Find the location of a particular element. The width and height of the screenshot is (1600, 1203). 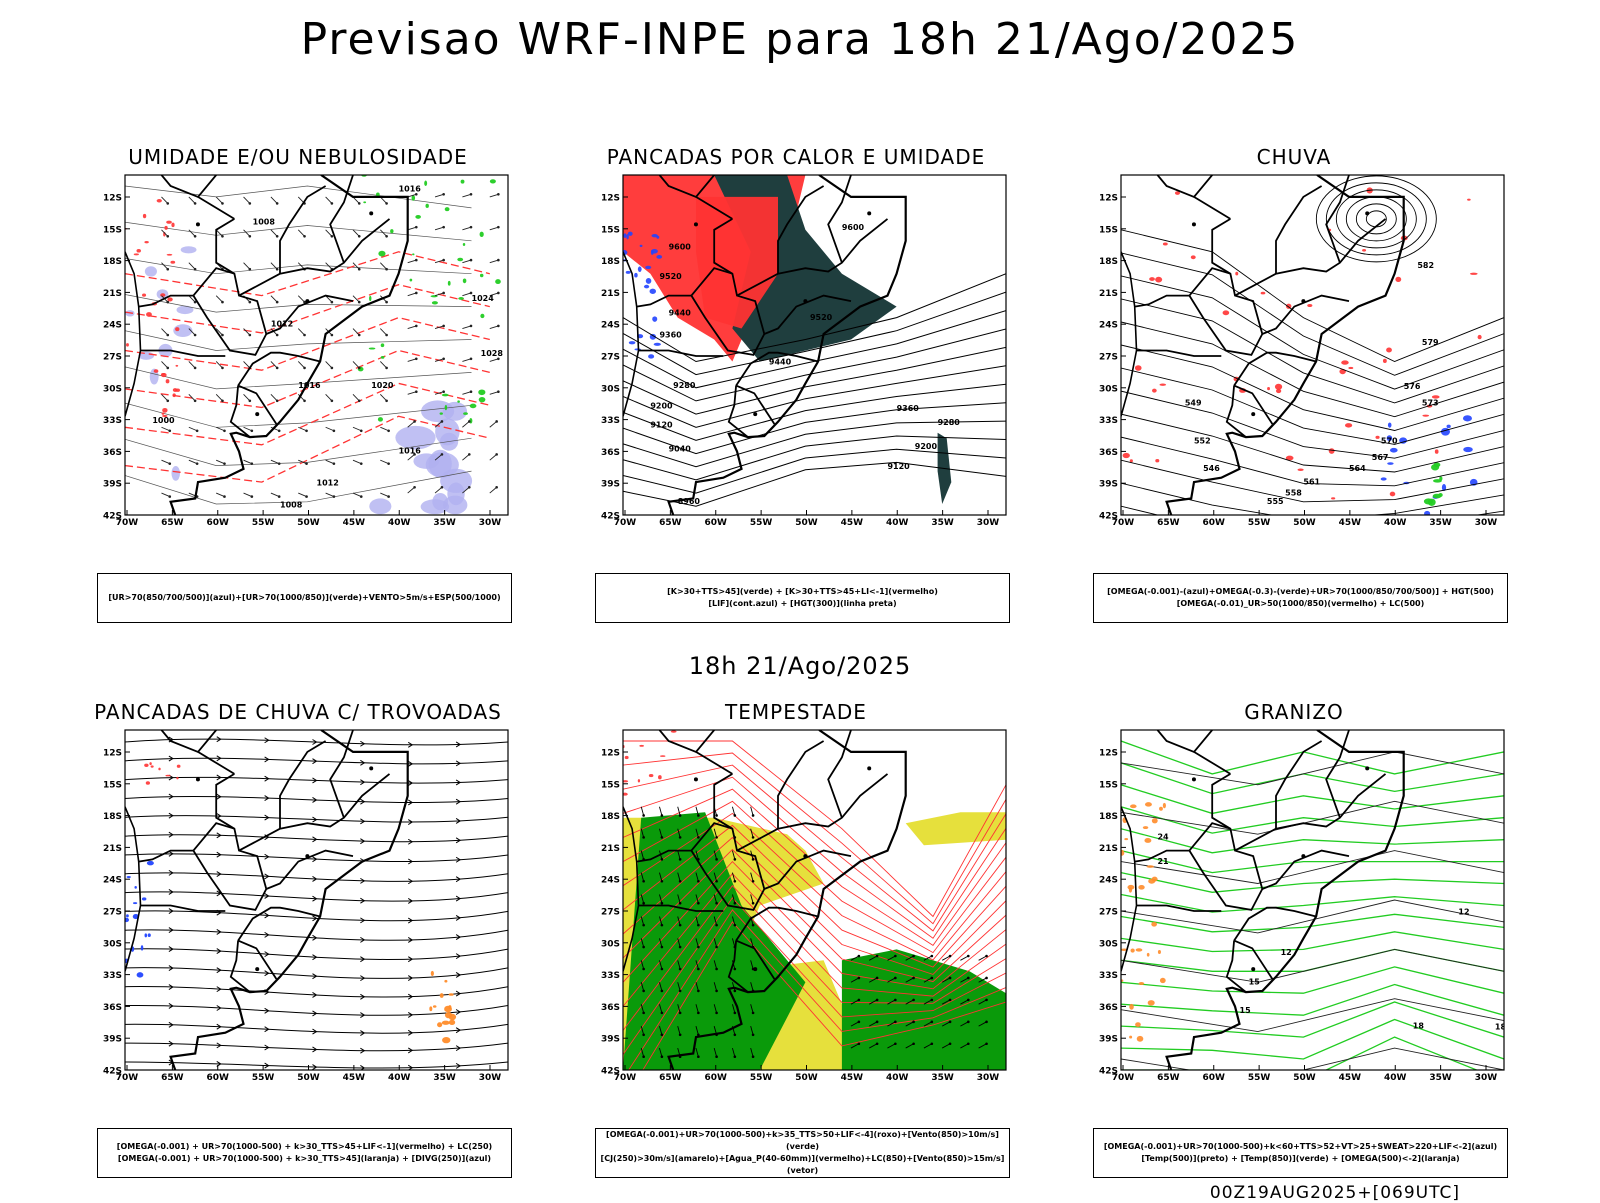

lat-label: 42S is located at coordinates (610, 517).